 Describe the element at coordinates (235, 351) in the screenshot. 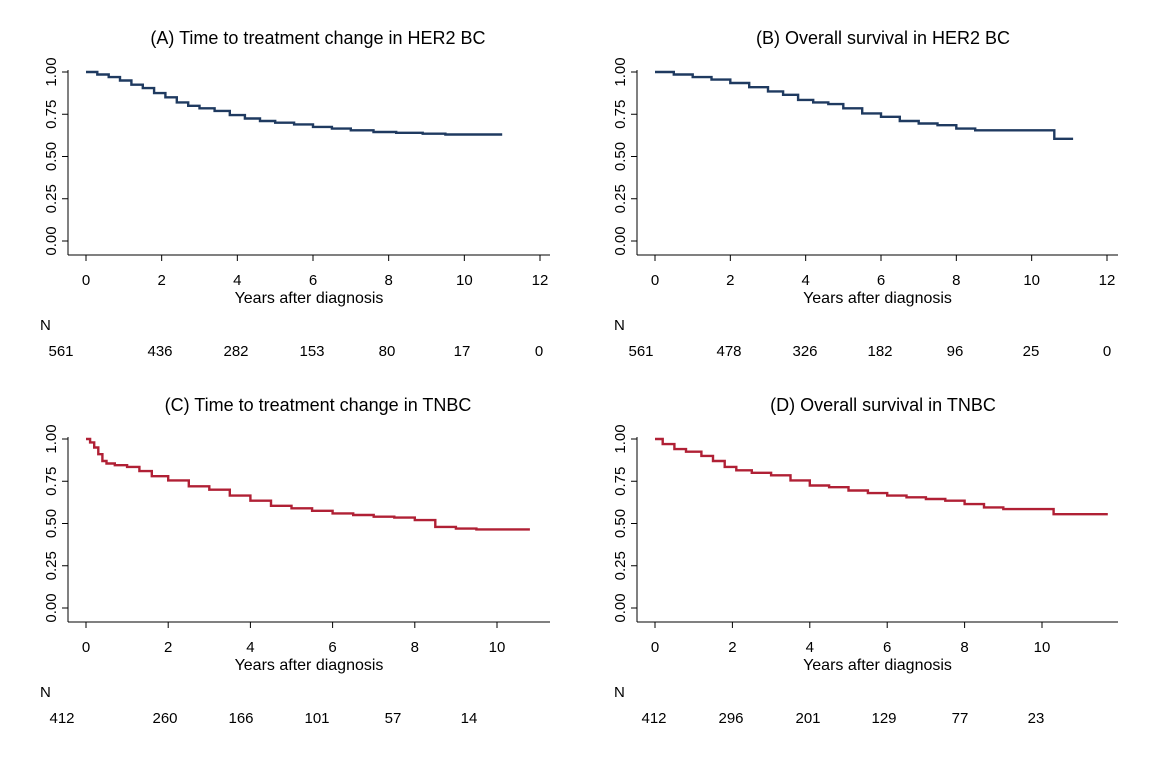

I see `risk-count: 282` at that location.